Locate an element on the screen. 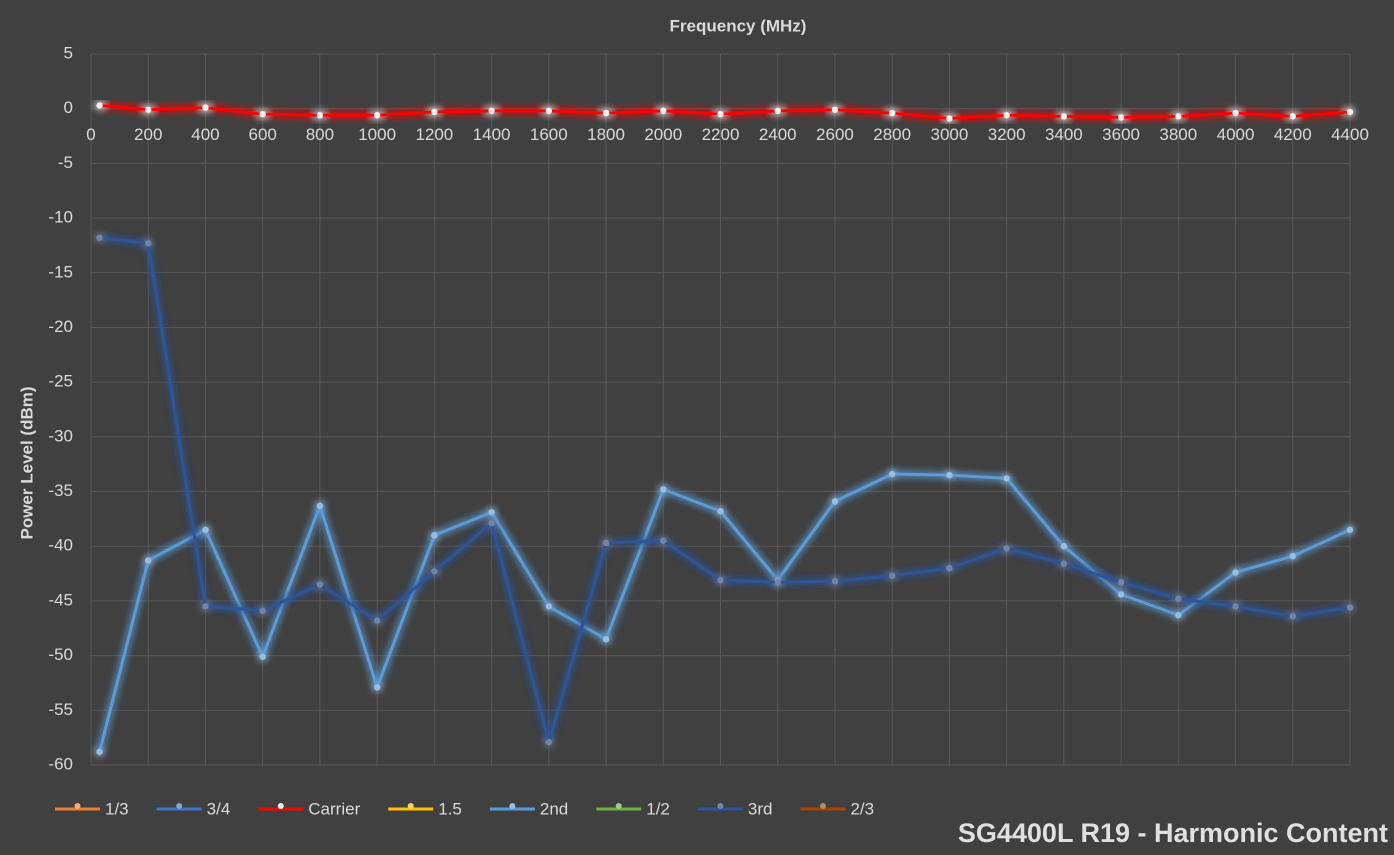 The height and width of the screenshot is (855, 1394). x-tick-label: 4400 is located at coordinates (1350, 134).